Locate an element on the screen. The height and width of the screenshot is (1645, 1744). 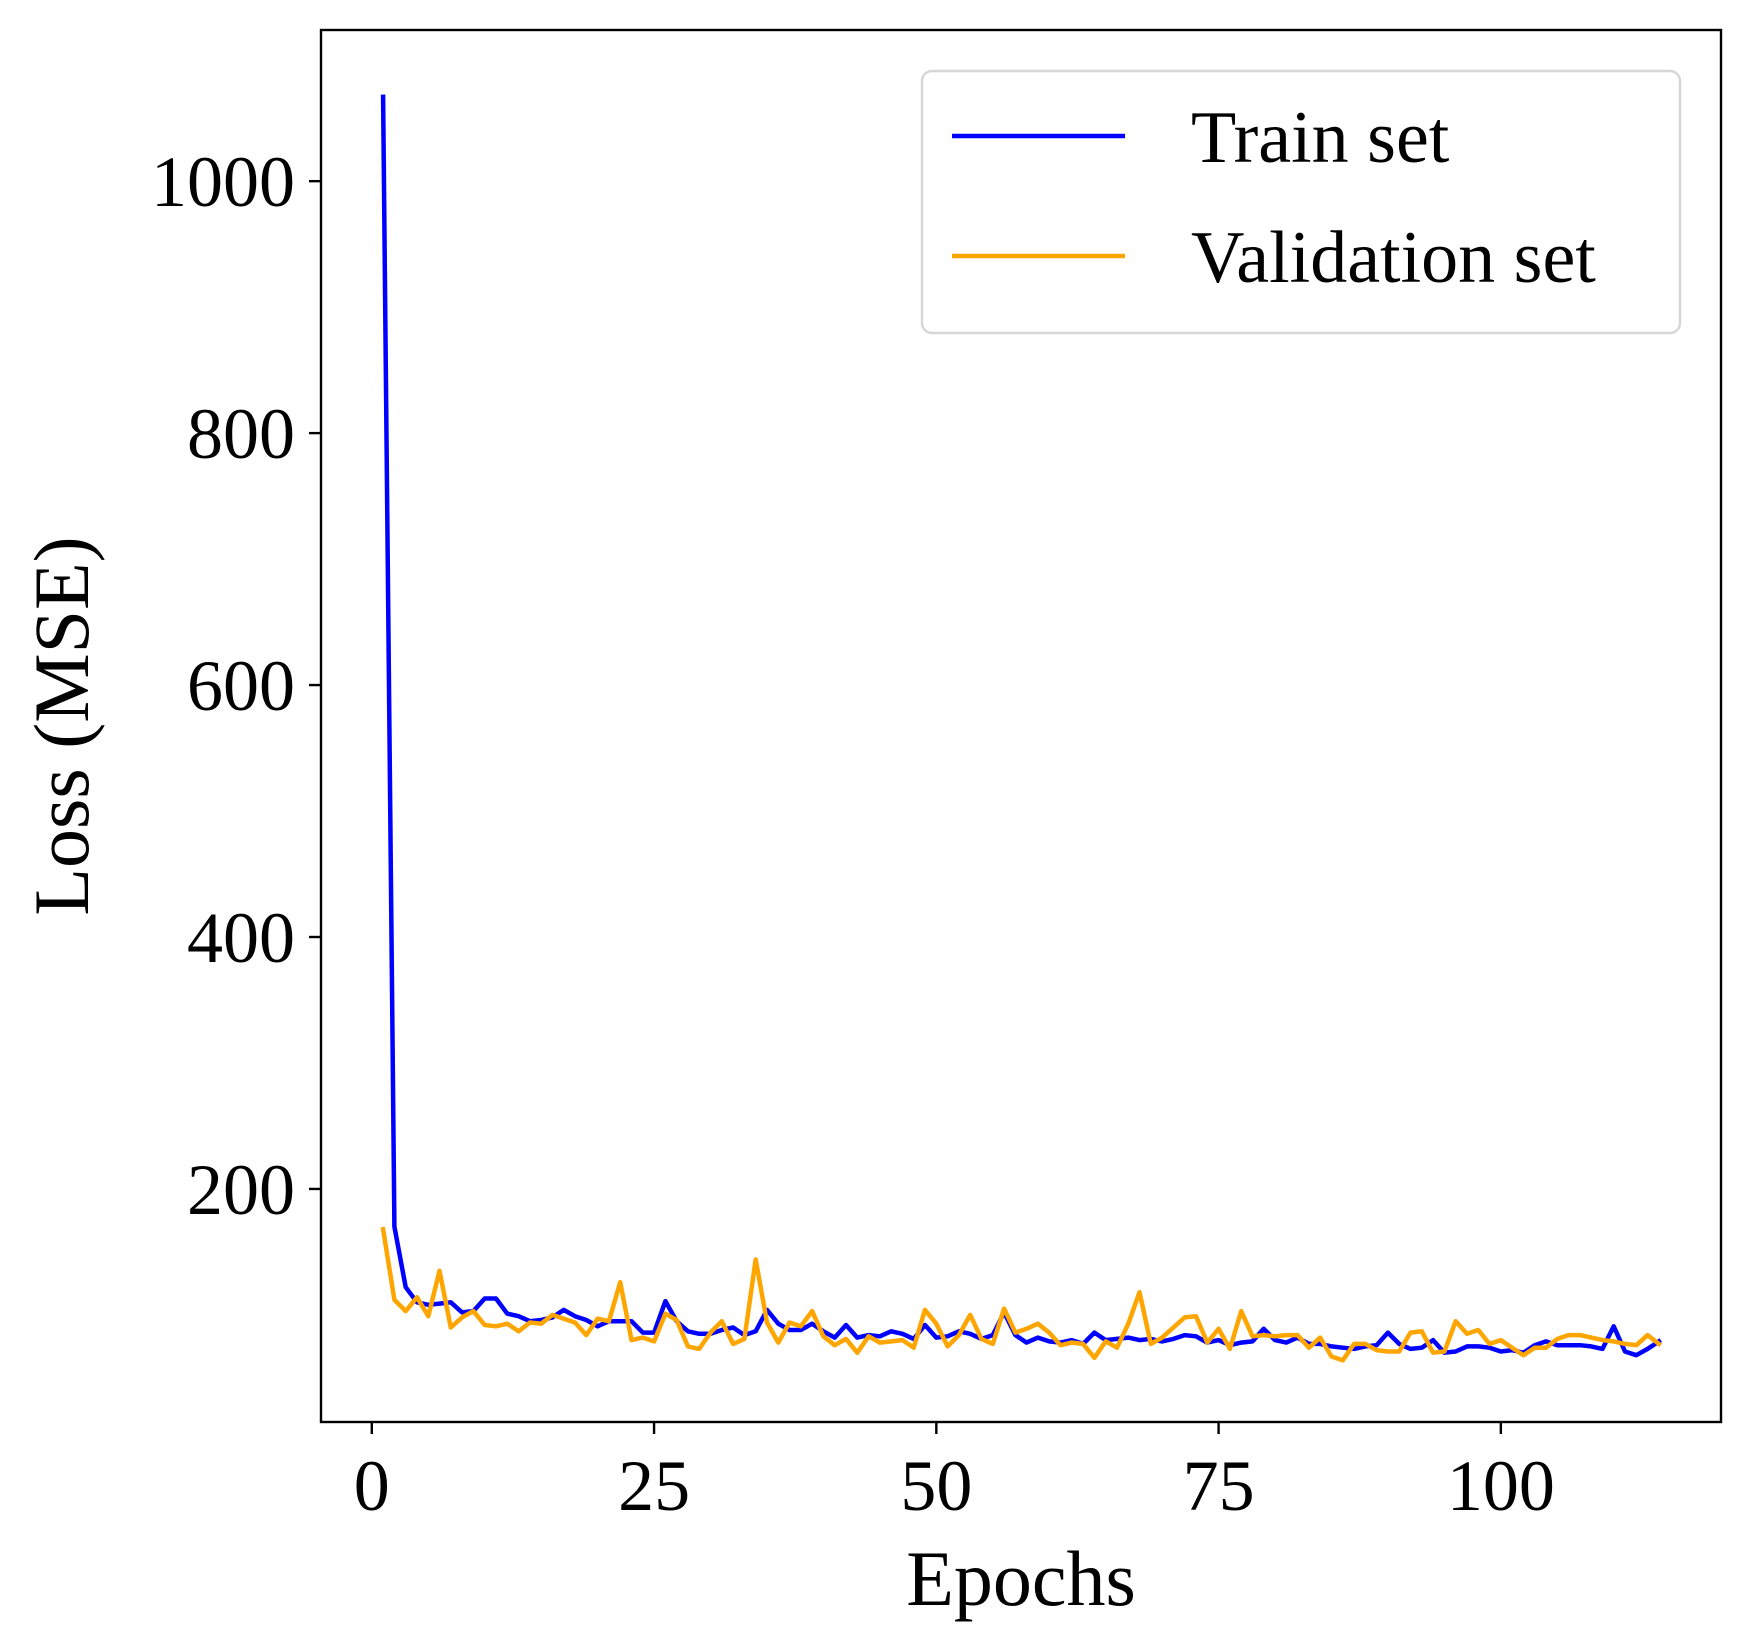
x-tick-label: 0 is located at coordinates (372, 1486).